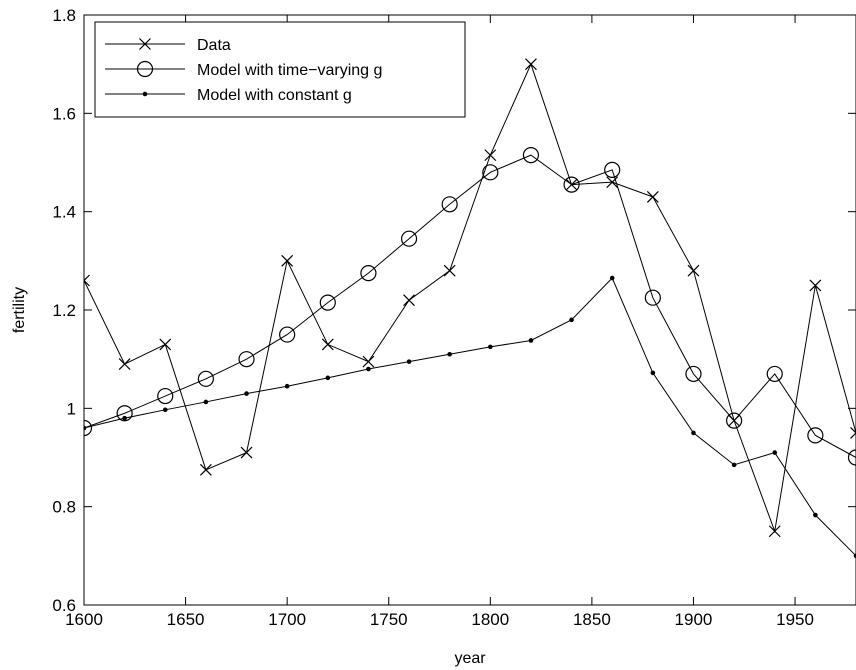  I want to click on x-tick-label: 1900, so click(694, 619).